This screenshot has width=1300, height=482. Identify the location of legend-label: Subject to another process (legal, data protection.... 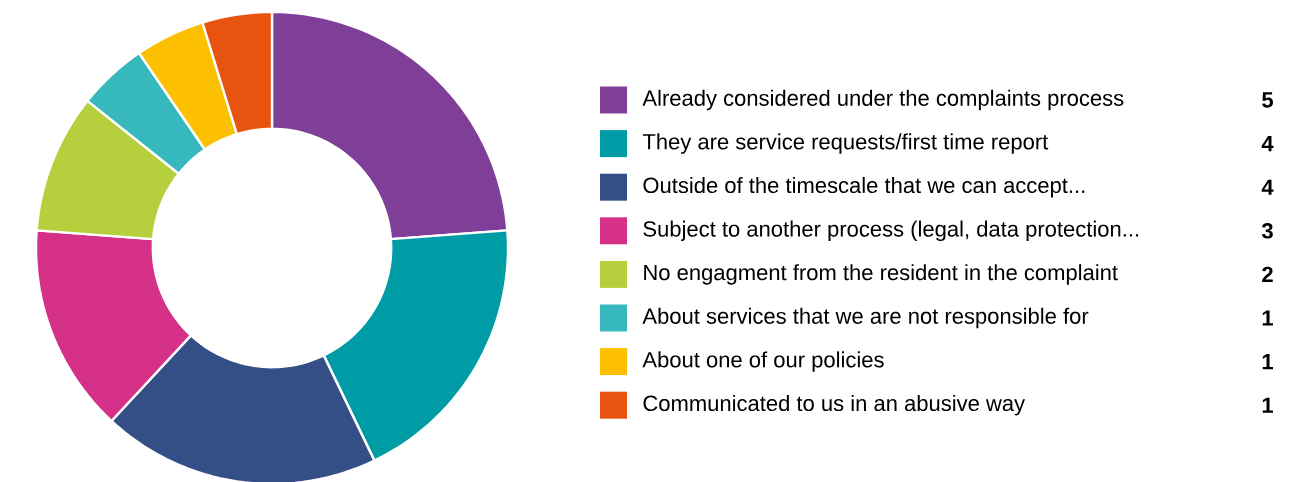
(891, 231).